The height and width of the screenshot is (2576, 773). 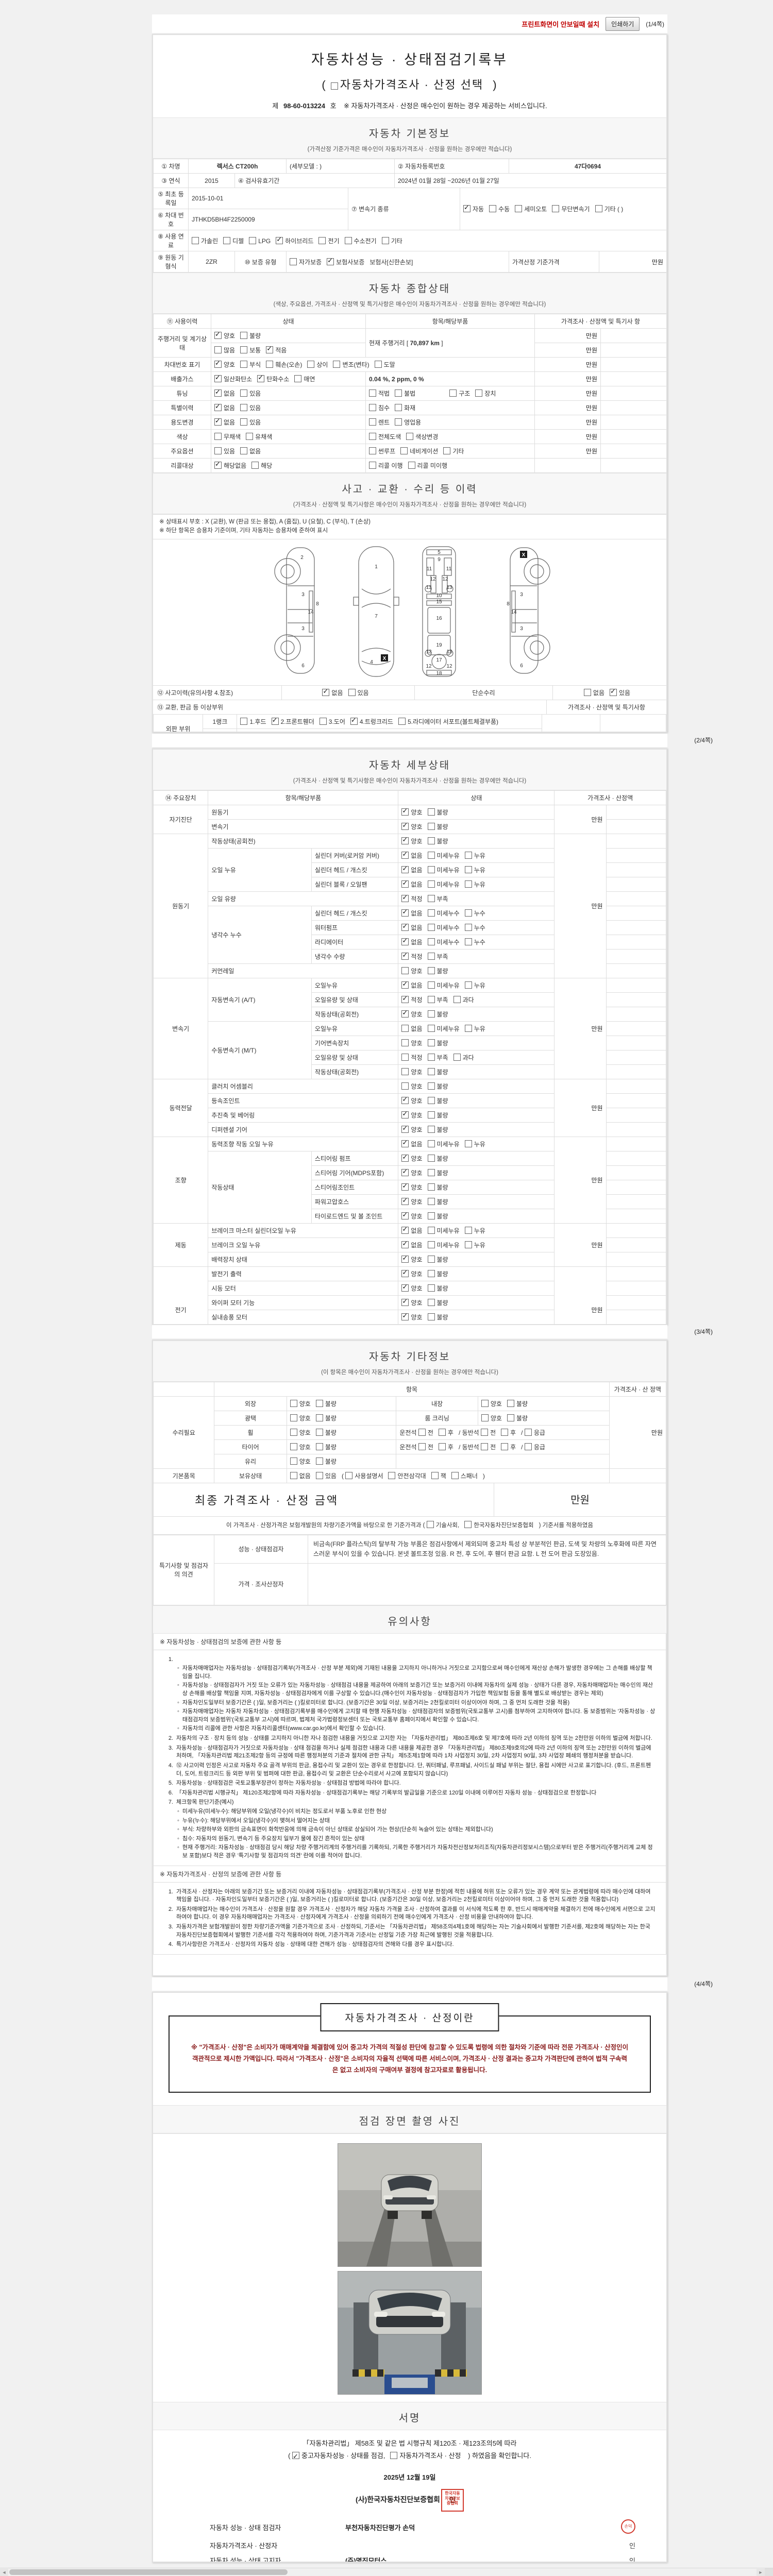 What do you see at coordinates (148, 2572) in the screenshot?
I see `scrollbar-thumb` at bounding box center [148, 2572].